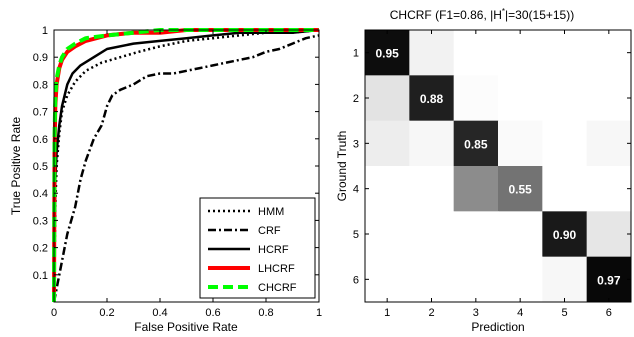 This screenshot has width=634, height=337. Describe the element at coordinates (40, 249) in the screenshot. I see `roc-y-tick-label: 0.2` at that location.